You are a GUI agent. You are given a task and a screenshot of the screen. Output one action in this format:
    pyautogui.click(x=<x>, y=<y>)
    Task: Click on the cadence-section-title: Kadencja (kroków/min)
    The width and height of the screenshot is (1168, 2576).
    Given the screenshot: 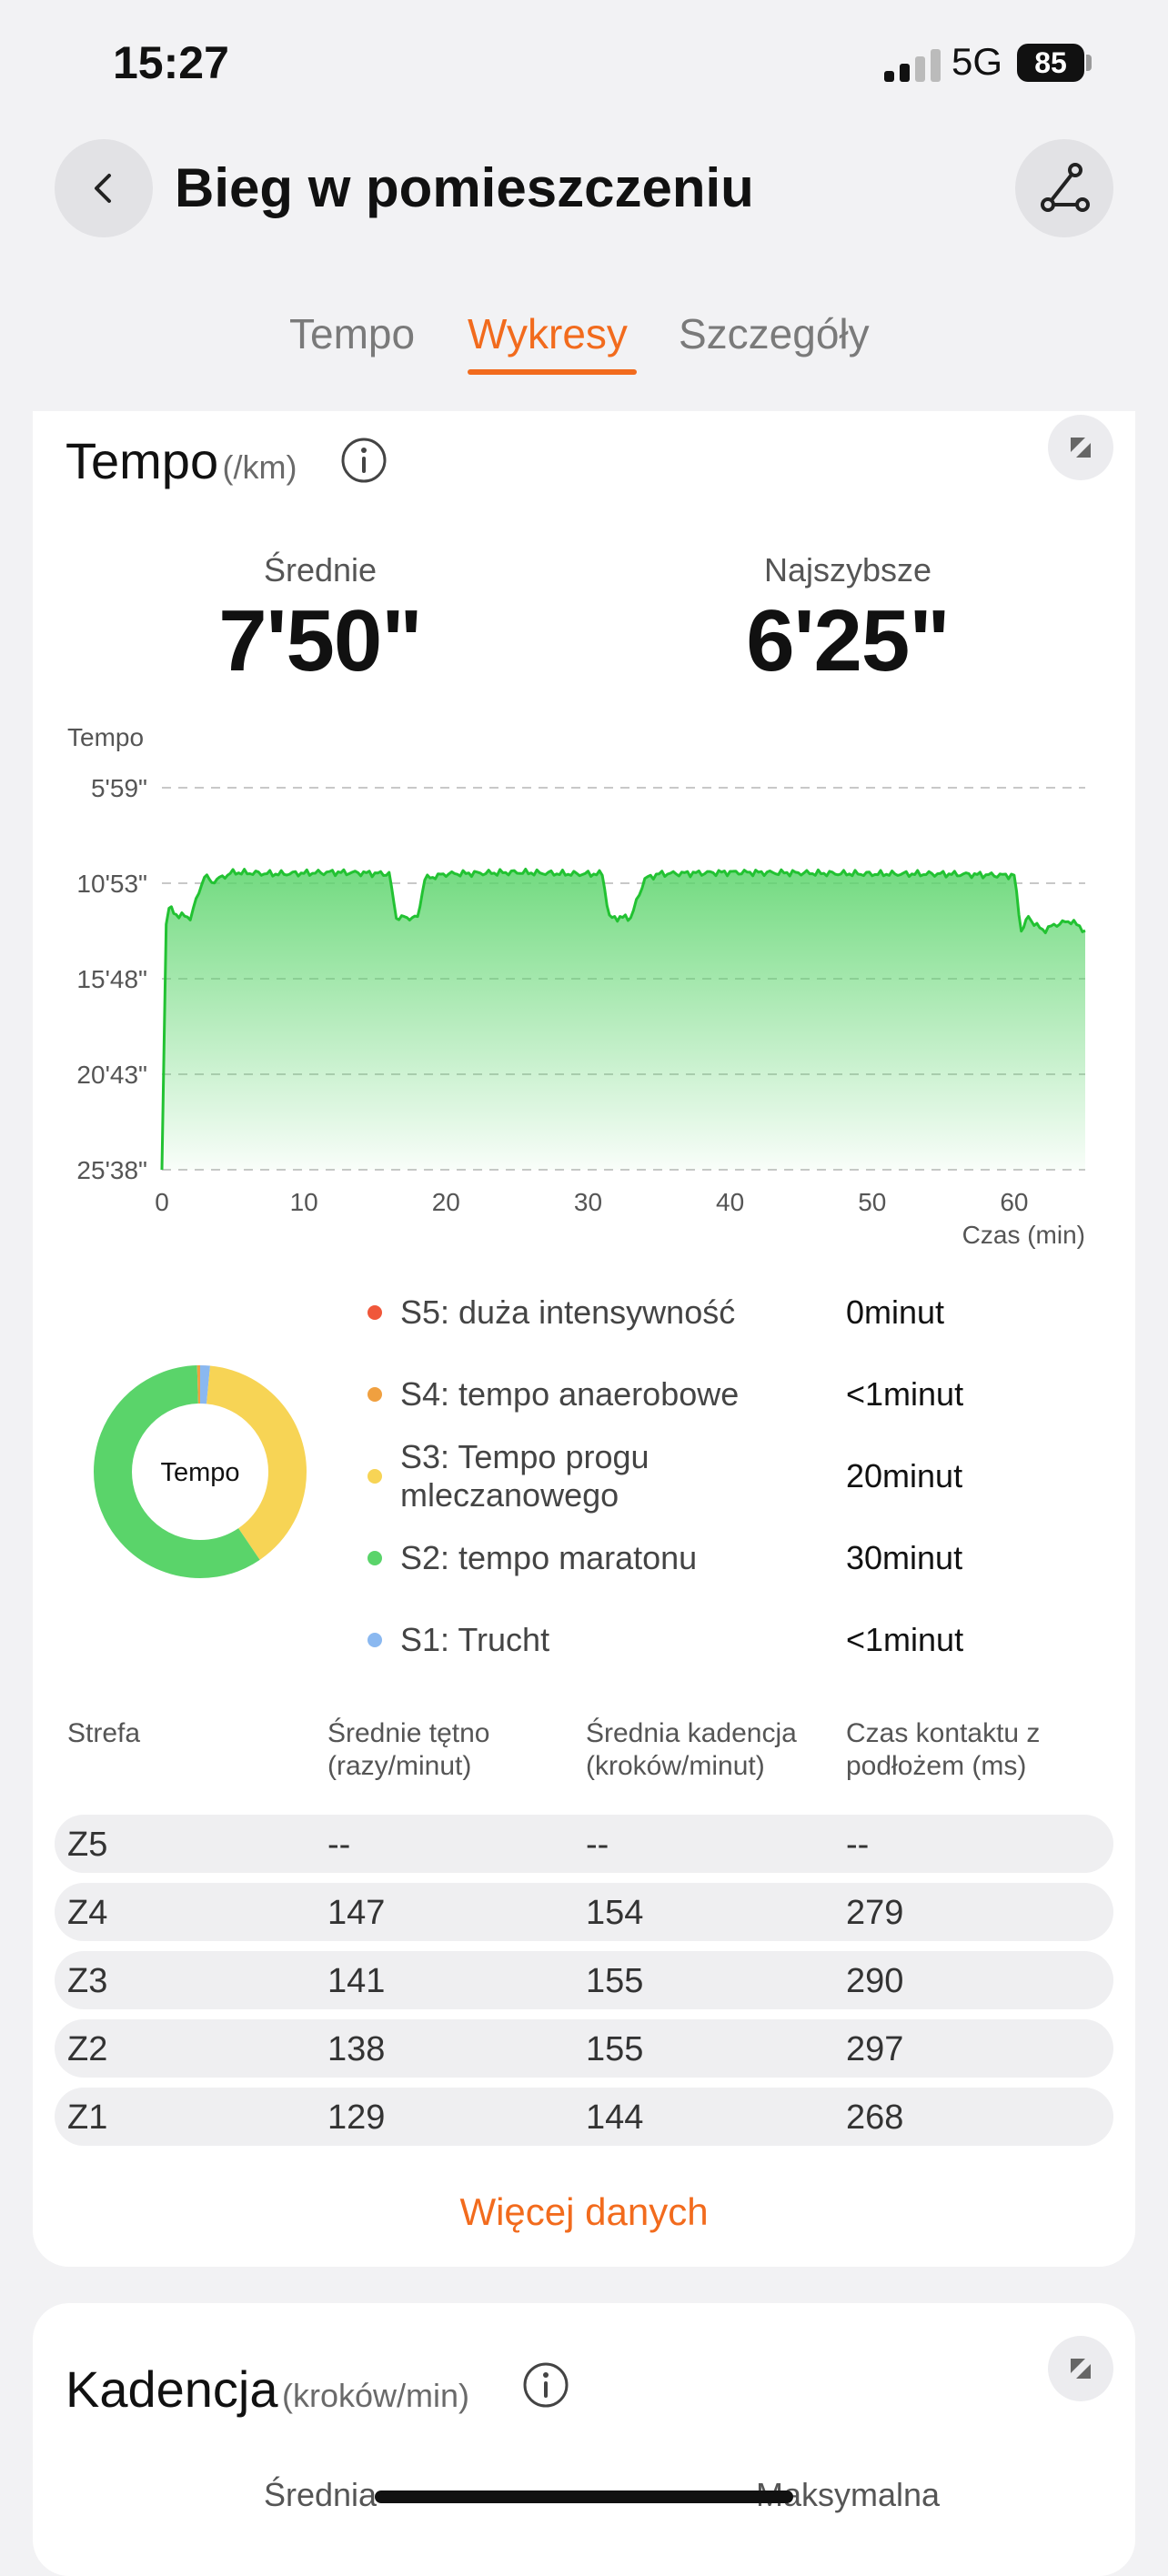 What is the action you would take?
    pyautogui.click(x=267, y=2389)
    